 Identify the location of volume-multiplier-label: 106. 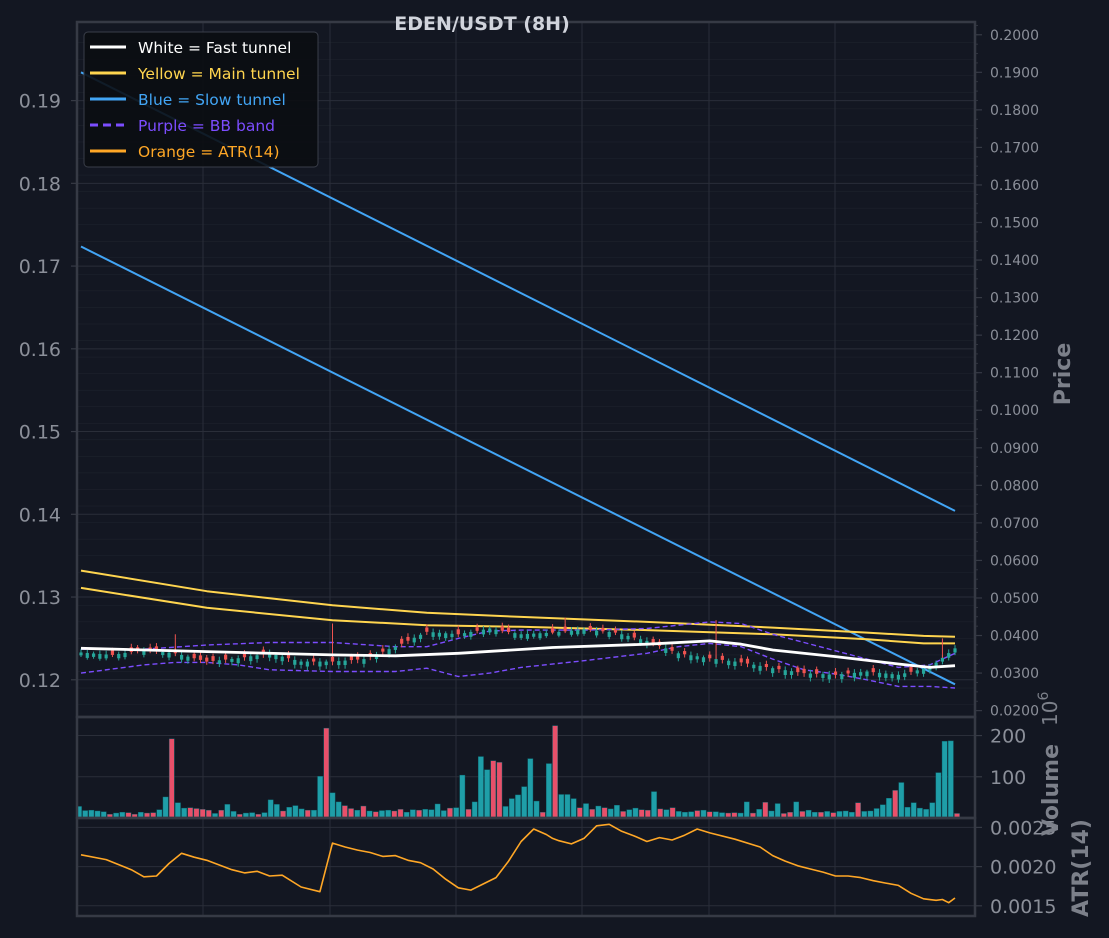
(1049, 709).